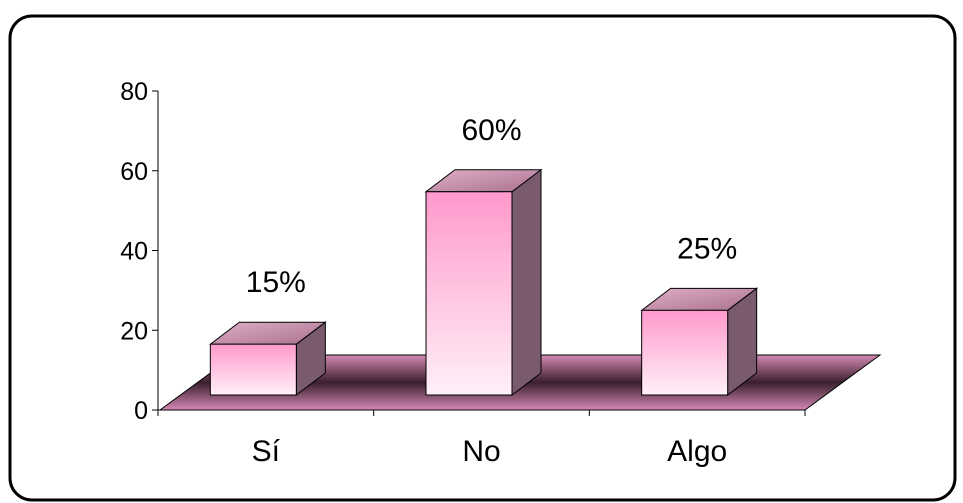  I want to click on y-tick-label: 40, so click(134, 252).